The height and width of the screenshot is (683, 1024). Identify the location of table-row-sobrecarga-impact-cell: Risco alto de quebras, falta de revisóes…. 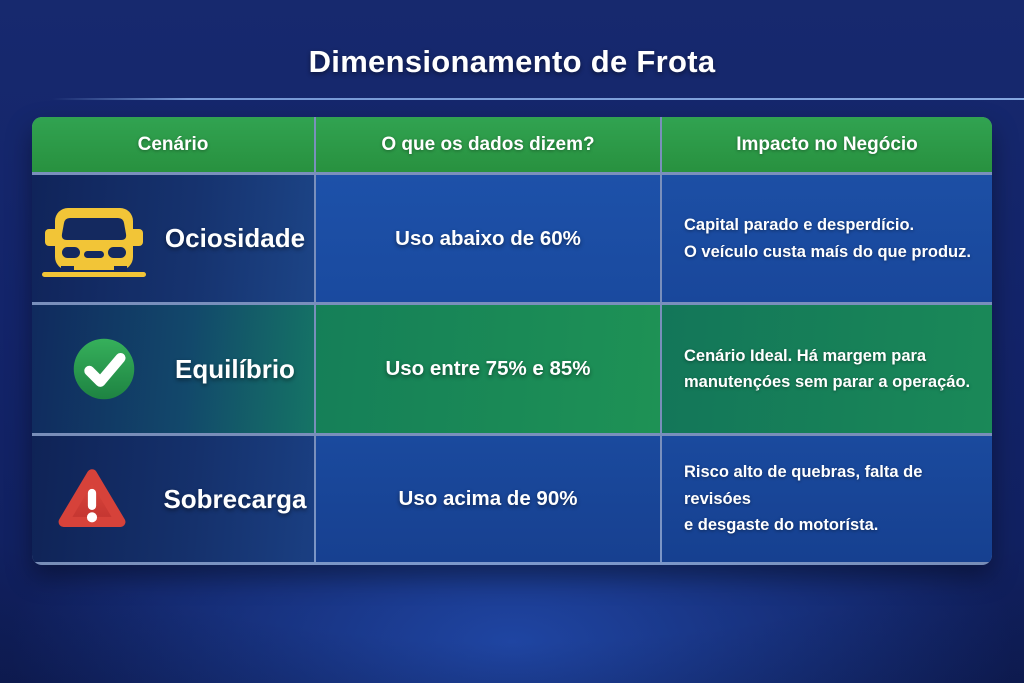
(827, 499).